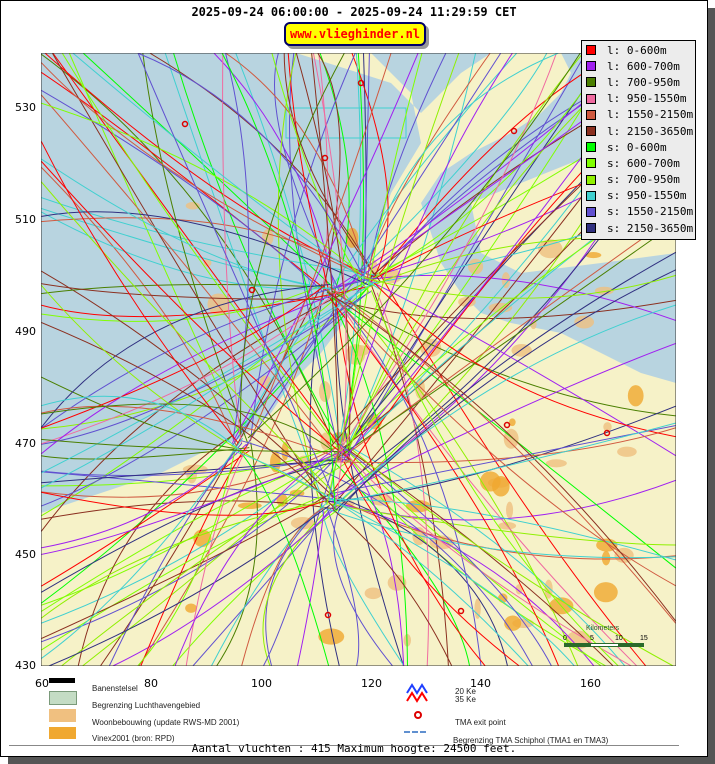 This screenshot has height=764, width=715. Describe the element at coordinates (62, 715) in the screenshot. I see `housing-swatch` at that location.